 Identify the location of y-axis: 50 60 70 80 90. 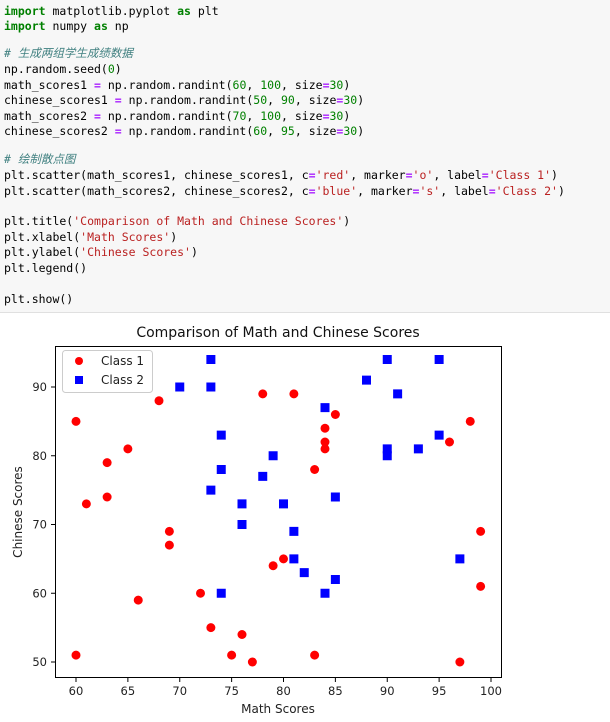
(43, 524).